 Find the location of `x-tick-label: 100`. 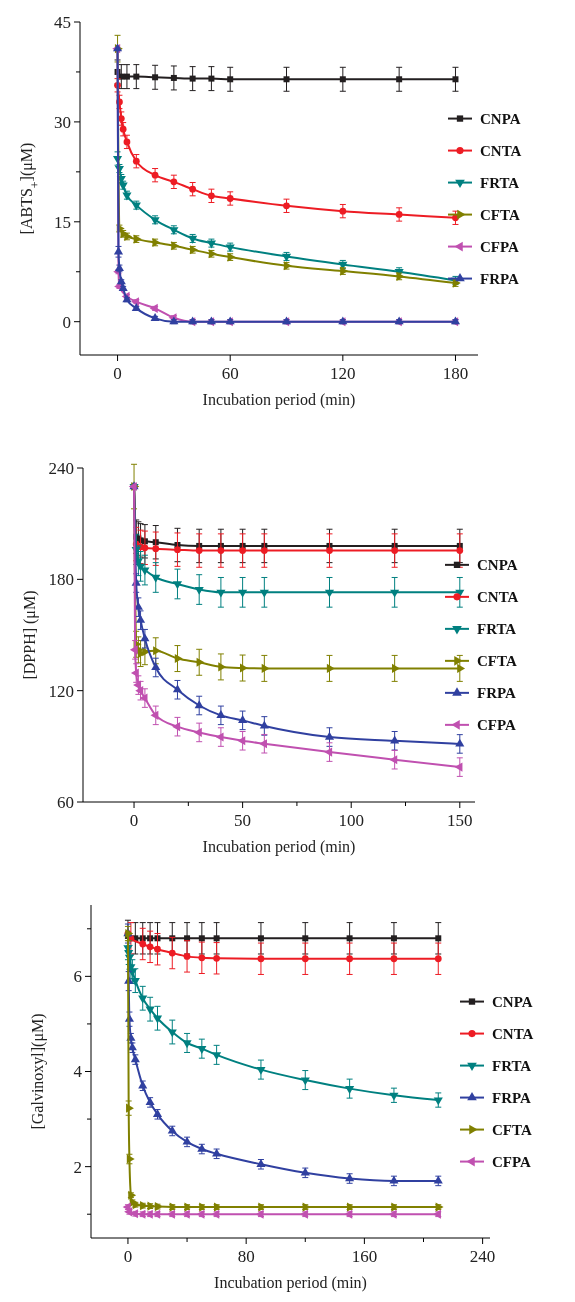

x-tick-label: 100 is located at coordinates (351, 820).